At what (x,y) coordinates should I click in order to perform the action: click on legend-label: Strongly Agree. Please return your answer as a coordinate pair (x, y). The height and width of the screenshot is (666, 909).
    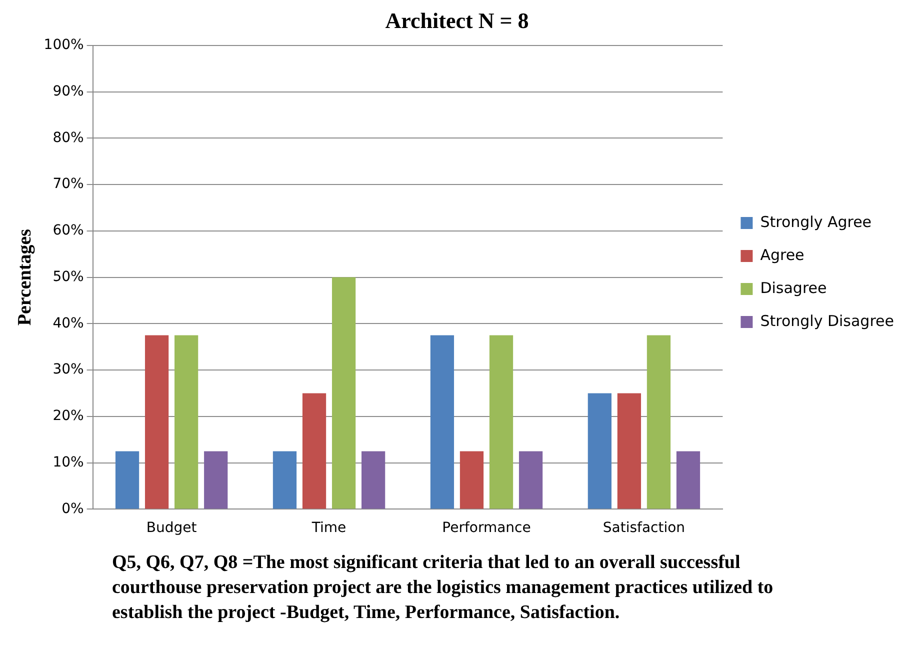
    Looking at the image, I should click on (816, 221).